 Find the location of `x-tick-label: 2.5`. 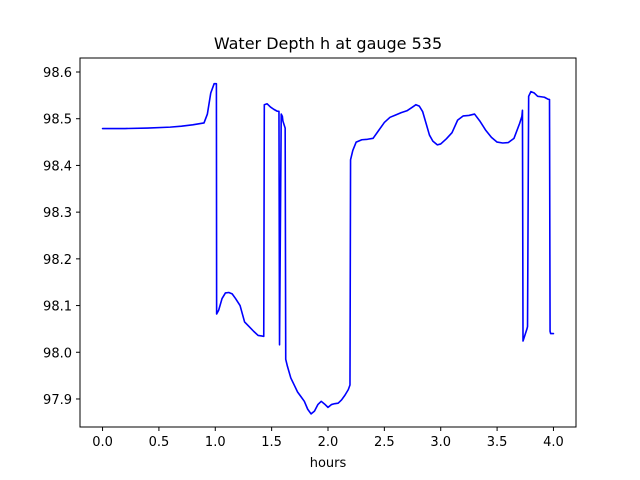

x-tick-label: 2.5 is located at coordinates (384, 442).